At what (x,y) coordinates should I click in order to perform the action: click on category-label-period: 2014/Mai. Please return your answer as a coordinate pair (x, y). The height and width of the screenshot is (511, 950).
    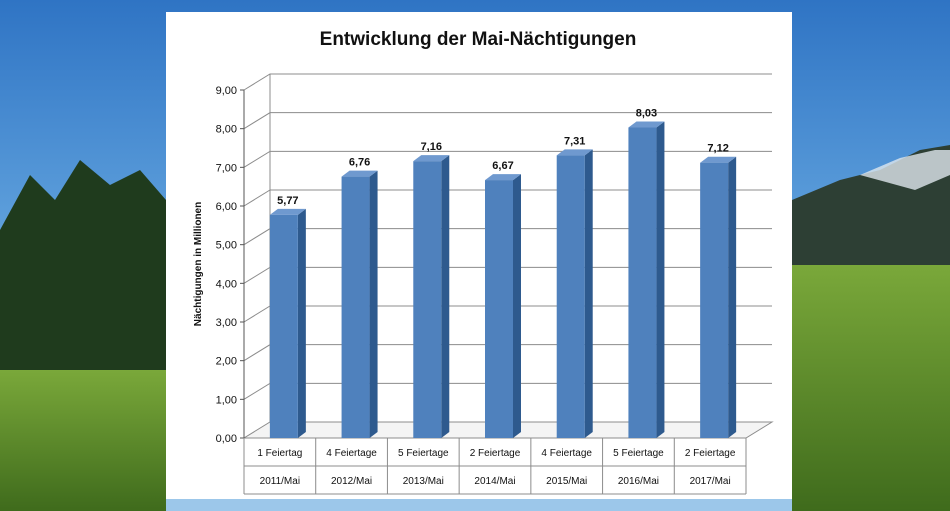
    Looking at the image, I should click on (494, 481).